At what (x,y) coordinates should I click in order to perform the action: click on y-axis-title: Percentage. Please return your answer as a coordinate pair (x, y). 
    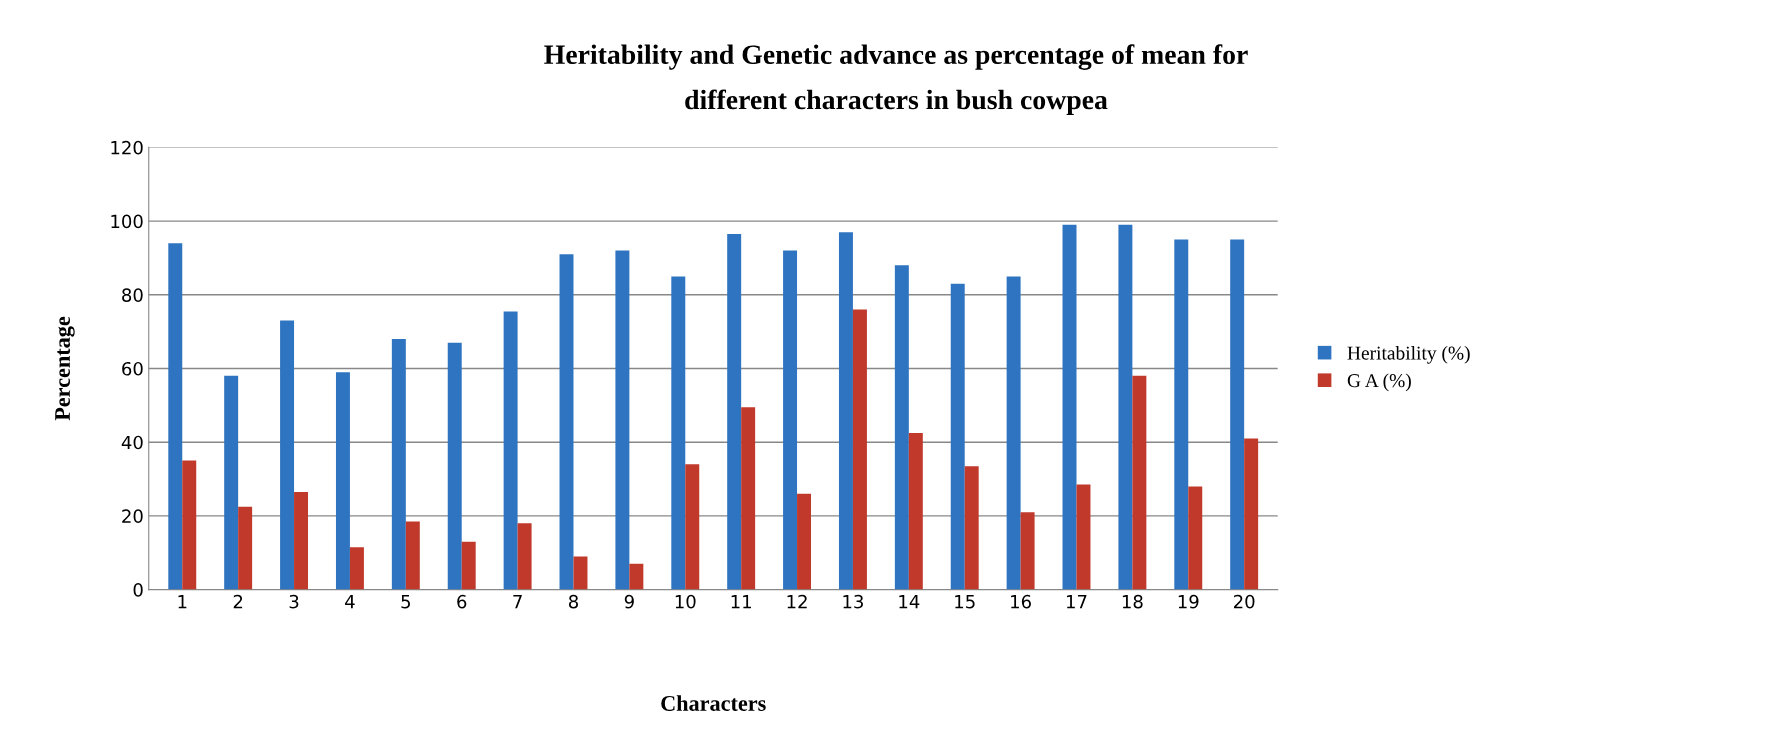
    Looking at the image, I should click on (65, 368).